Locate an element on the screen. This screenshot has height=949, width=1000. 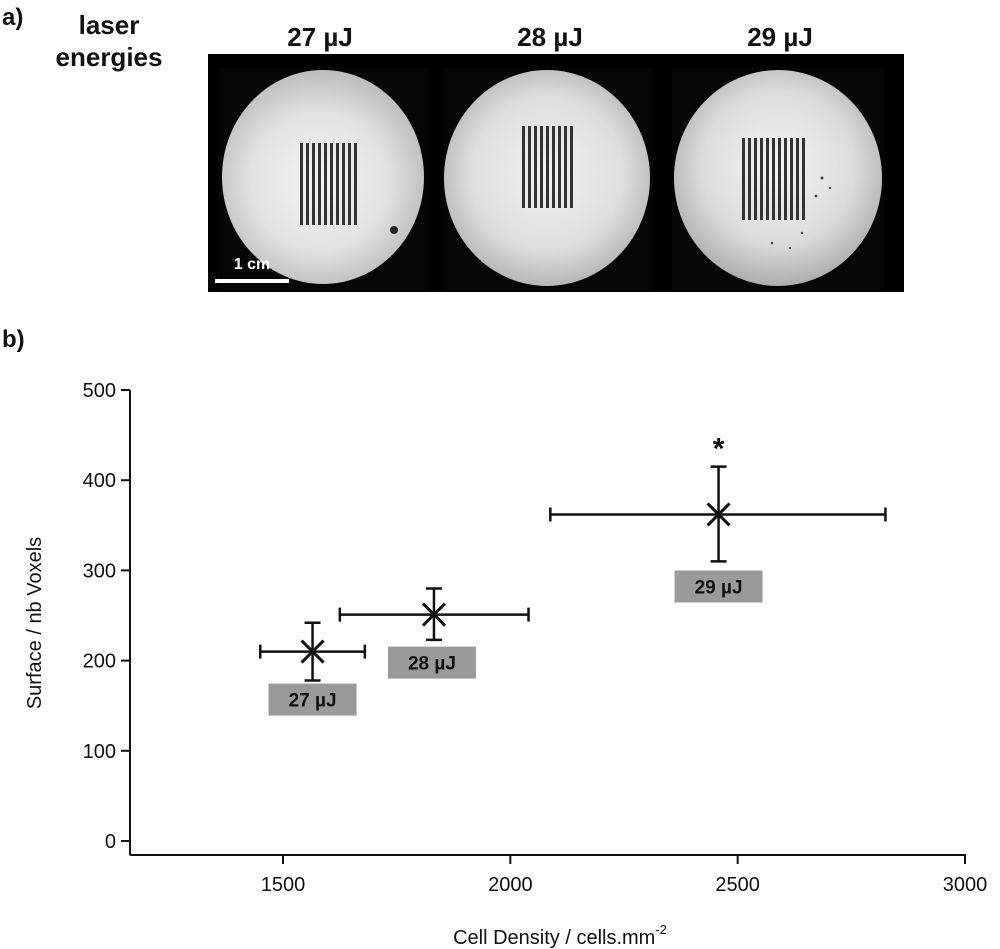
x-tick-label: 1500 is located at coordinates (283, 885).